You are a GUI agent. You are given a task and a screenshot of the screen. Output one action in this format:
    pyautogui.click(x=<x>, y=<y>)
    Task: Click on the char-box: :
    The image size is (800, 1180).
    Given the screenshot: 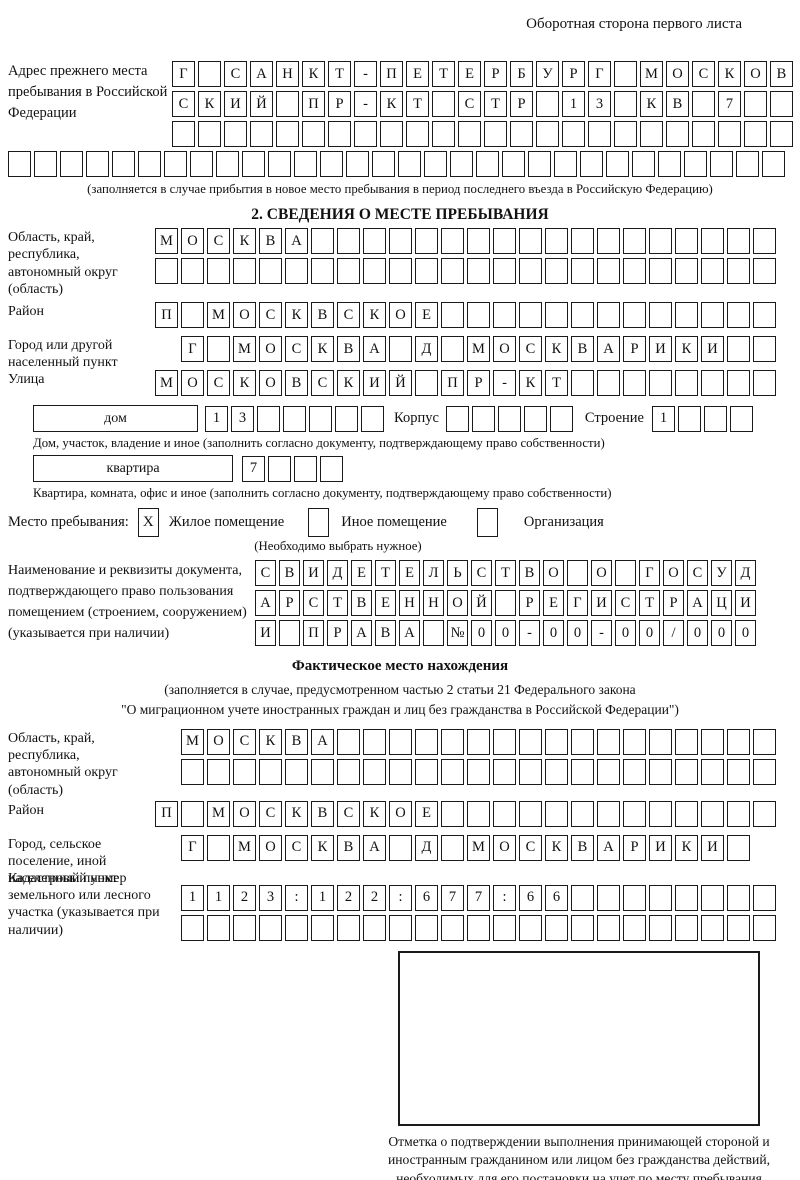 What is the action you would take?
    pyautogui.click(x=296, y=897)
    